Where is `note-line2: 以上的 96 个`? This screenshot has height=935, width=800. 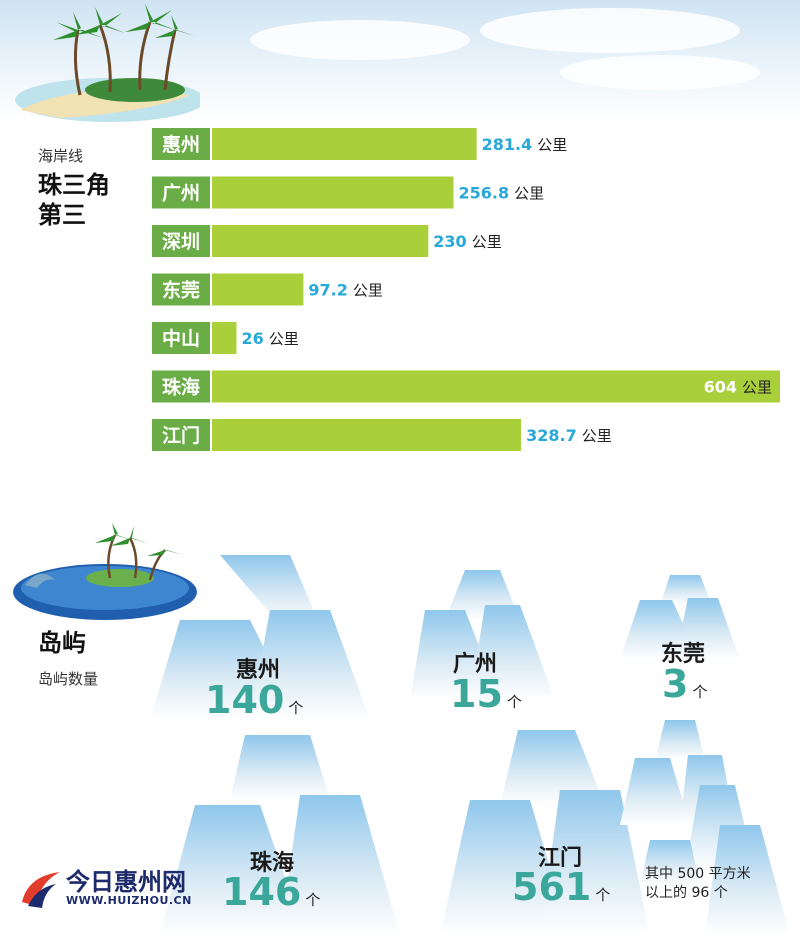 note-line2: 以上的 96 个 is located at coordinates (686, 893).